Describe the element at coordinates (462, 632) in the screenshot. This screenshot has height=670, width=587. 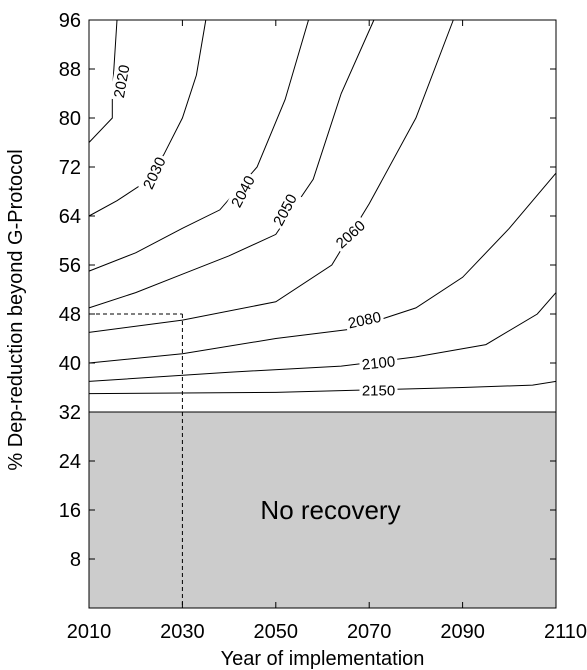
I see `x-tick-label-2090: 2090` at that location.